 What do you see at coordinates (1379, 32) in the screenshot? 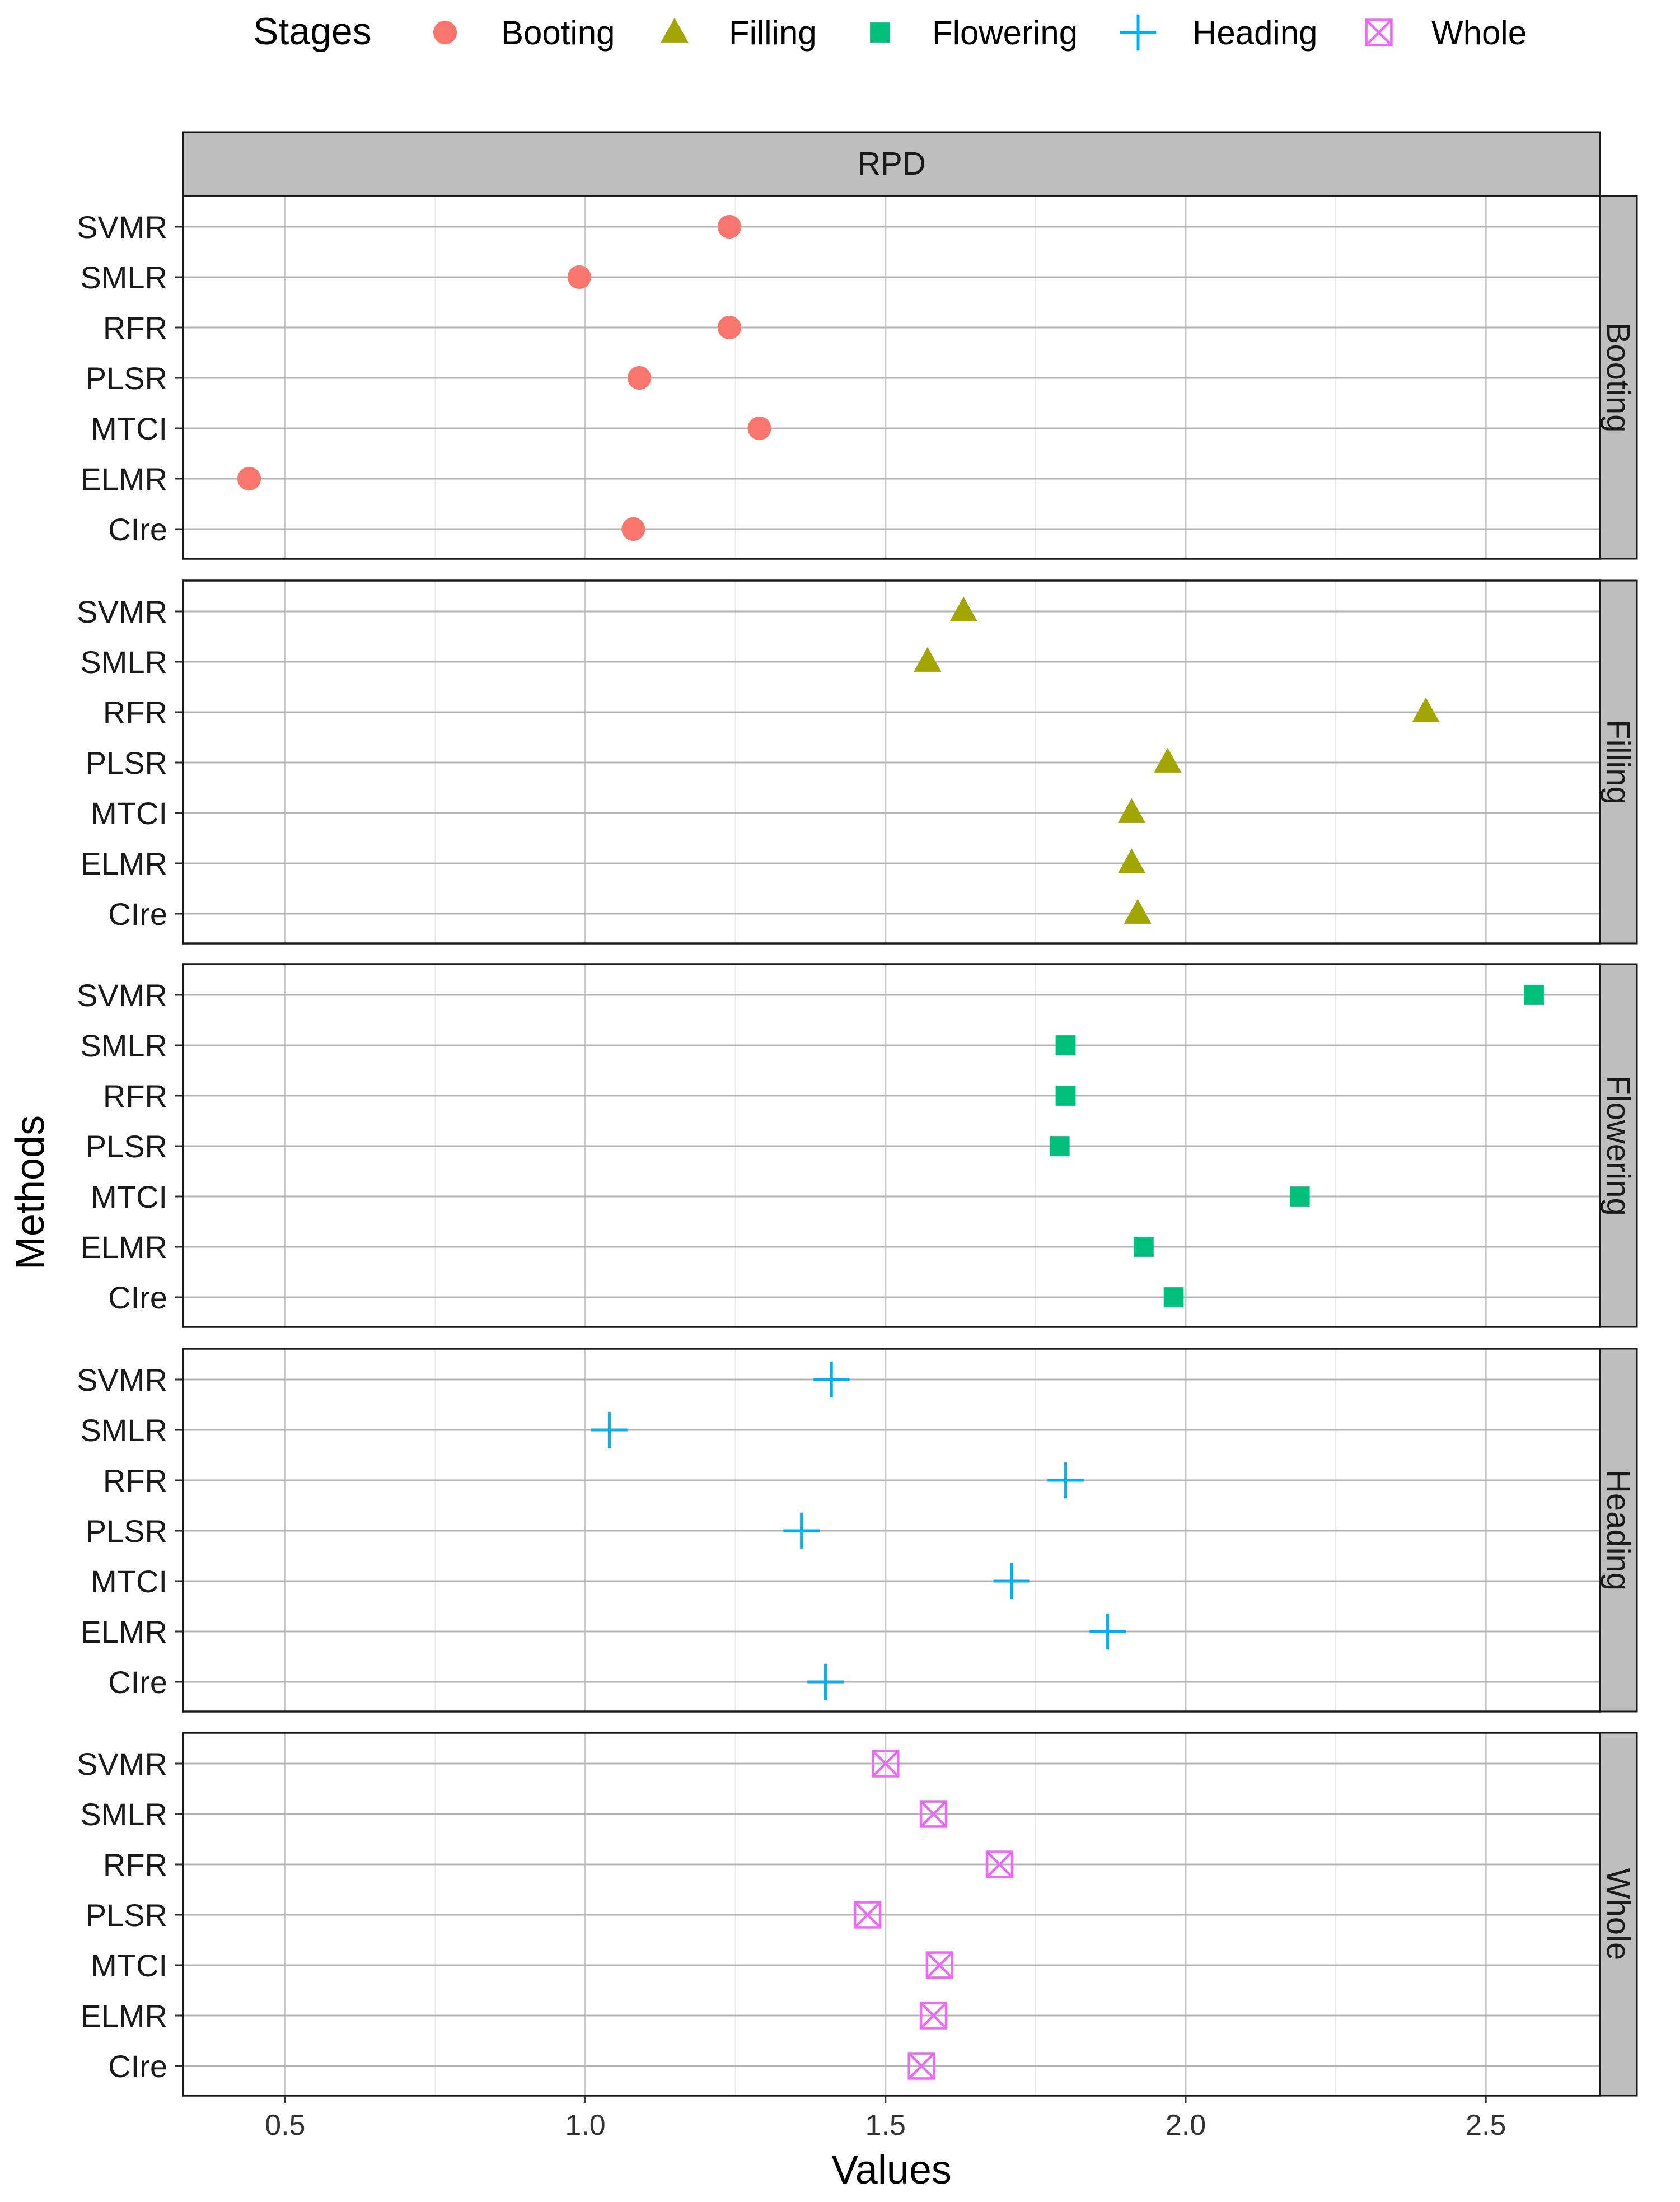
I see `legend-key-whole` at bounding box center [1379, 32].